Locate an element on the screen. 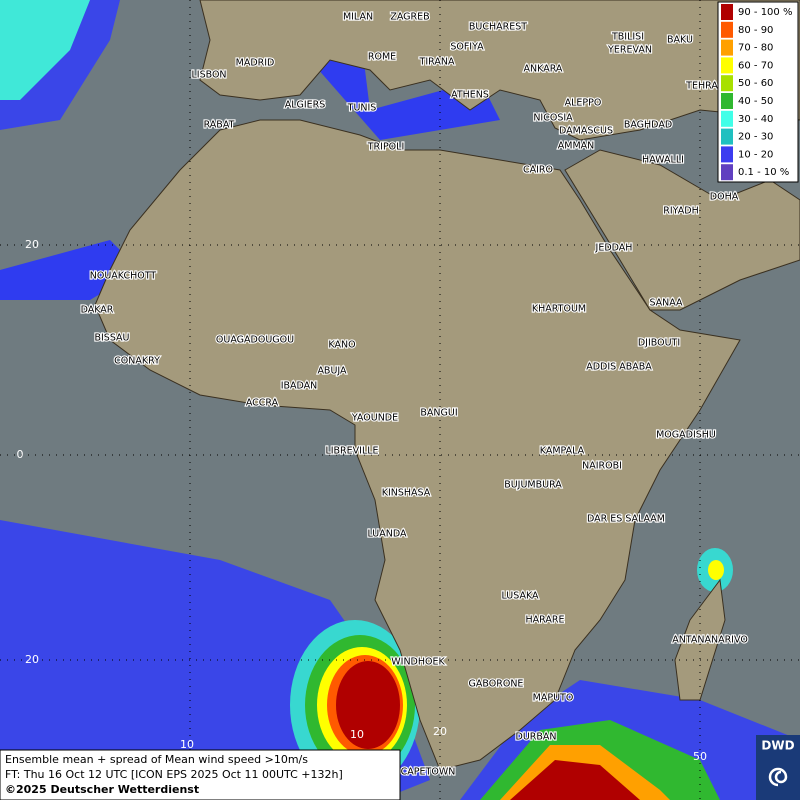  legend-label: 20 - 30 is located at coordinates (755, 137).